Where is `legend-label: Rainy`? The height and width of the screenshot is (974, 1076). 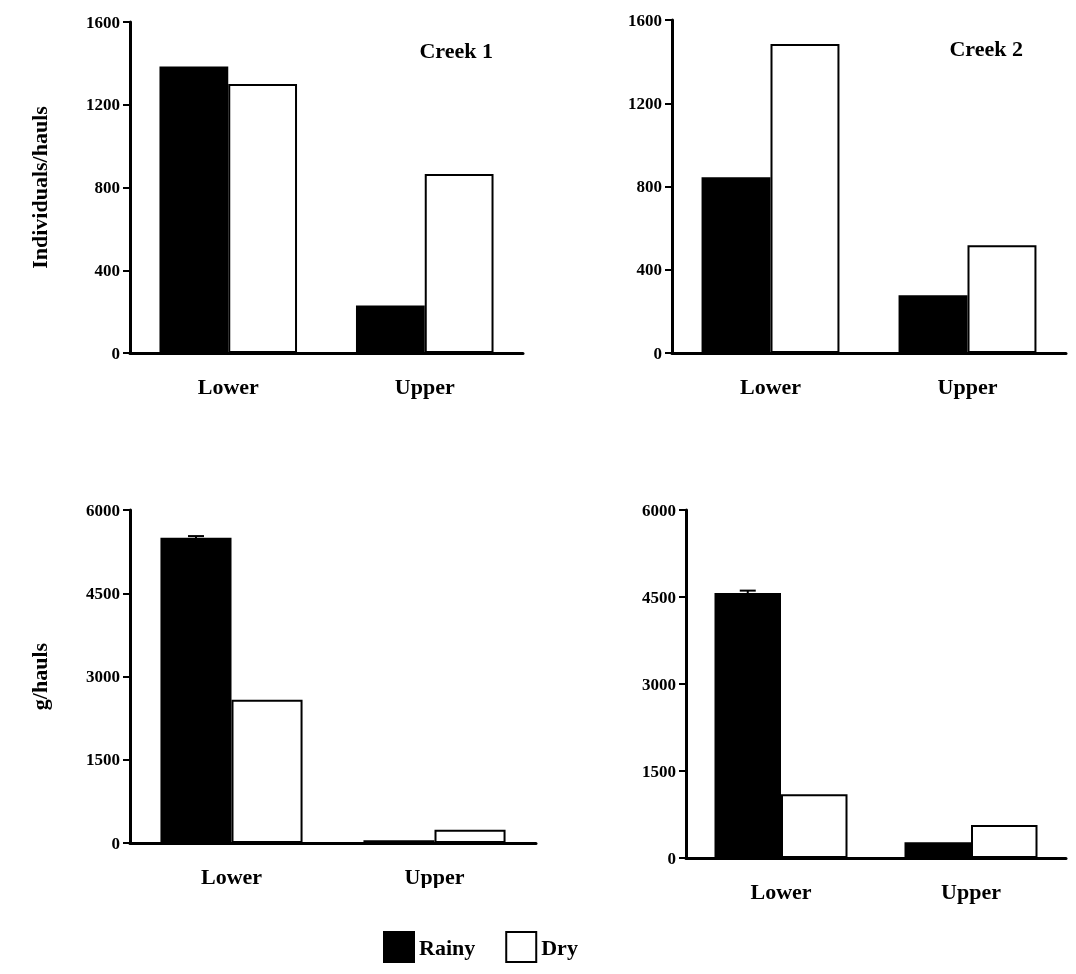 legend-label: Rainy is located at coordinates (447, 947).